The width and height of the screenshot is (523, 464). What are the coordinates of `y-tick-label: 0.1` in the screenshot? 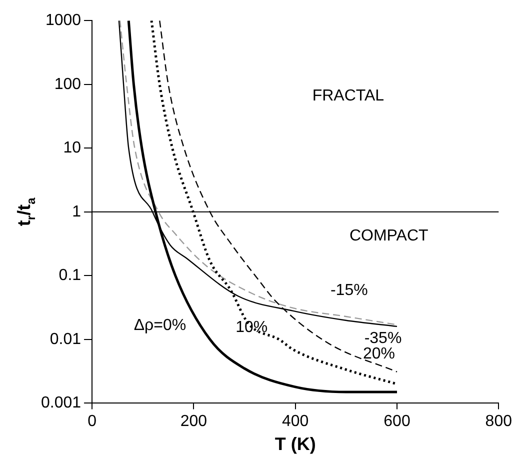 It's located at (70, 275).